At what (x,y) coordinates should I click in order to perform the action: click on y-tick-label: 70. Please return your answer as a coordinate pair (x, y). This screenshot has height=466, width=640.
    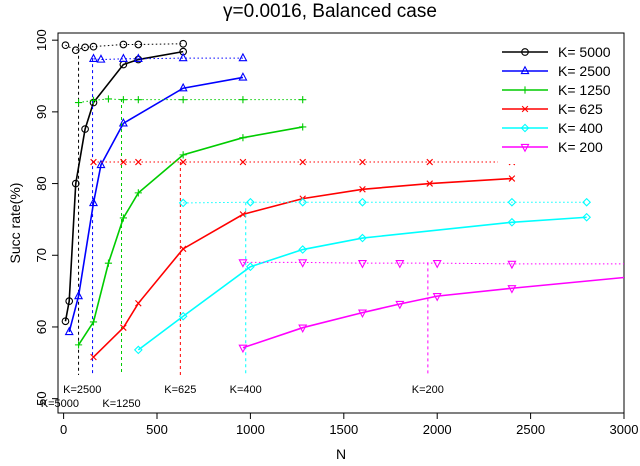
    Looking at the image, I should click on (41, 255).